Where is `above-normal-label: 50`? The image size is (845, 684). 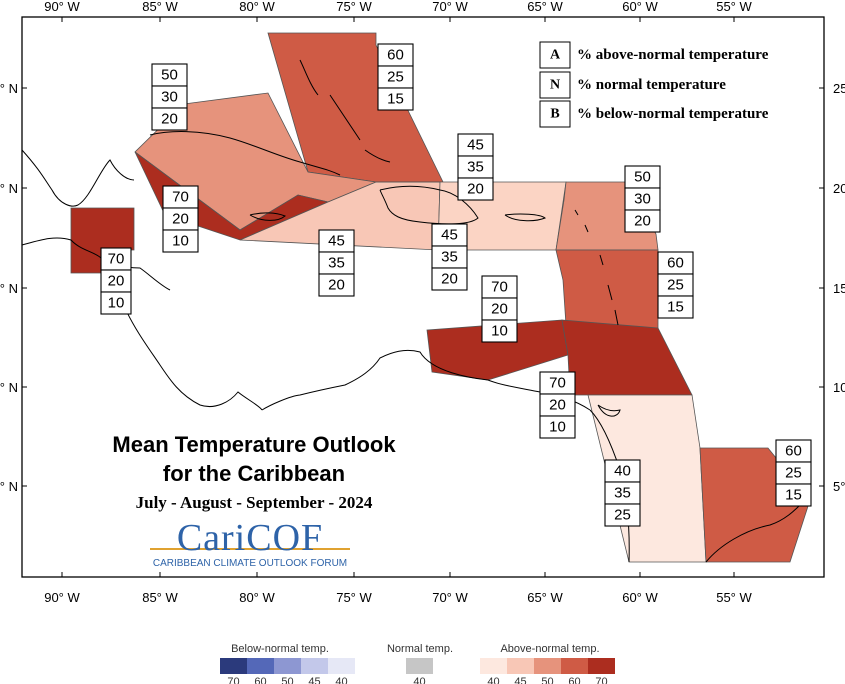 above-normal-label: 50 is located at coordinates (547, 680).